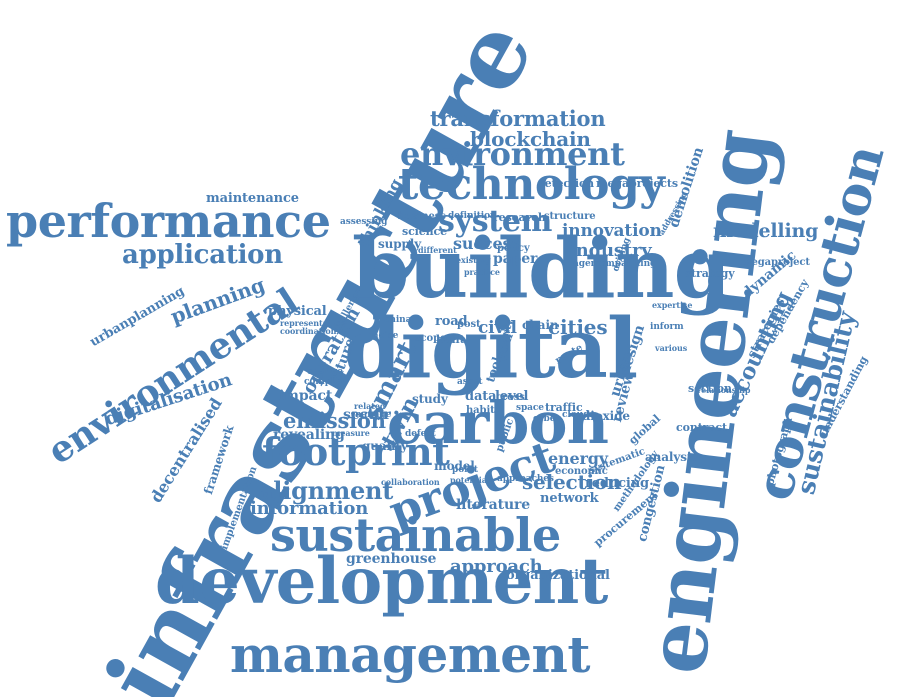 The width and height of the screenshot is (900, 697). What do you see at coordinates (334, 420) in the screenshot?
I see `word-emission: emission` at bounding box center [334, 420].